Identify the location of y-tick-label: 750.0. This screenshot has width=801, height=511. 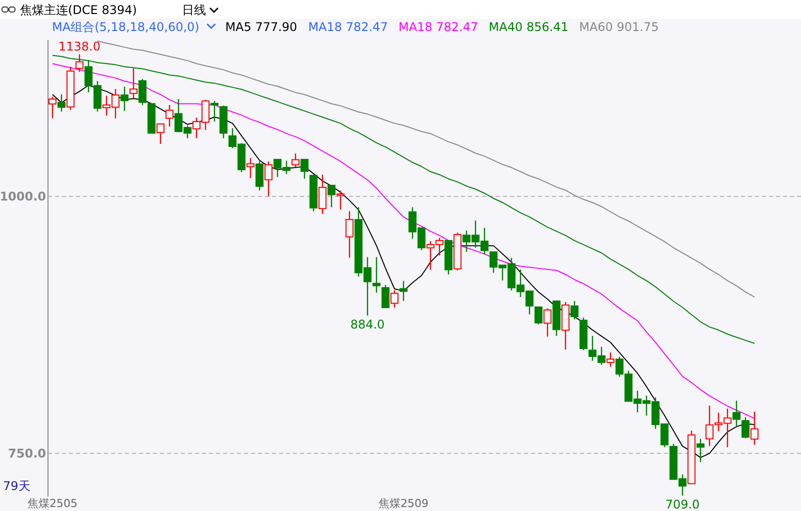
(27, 453).